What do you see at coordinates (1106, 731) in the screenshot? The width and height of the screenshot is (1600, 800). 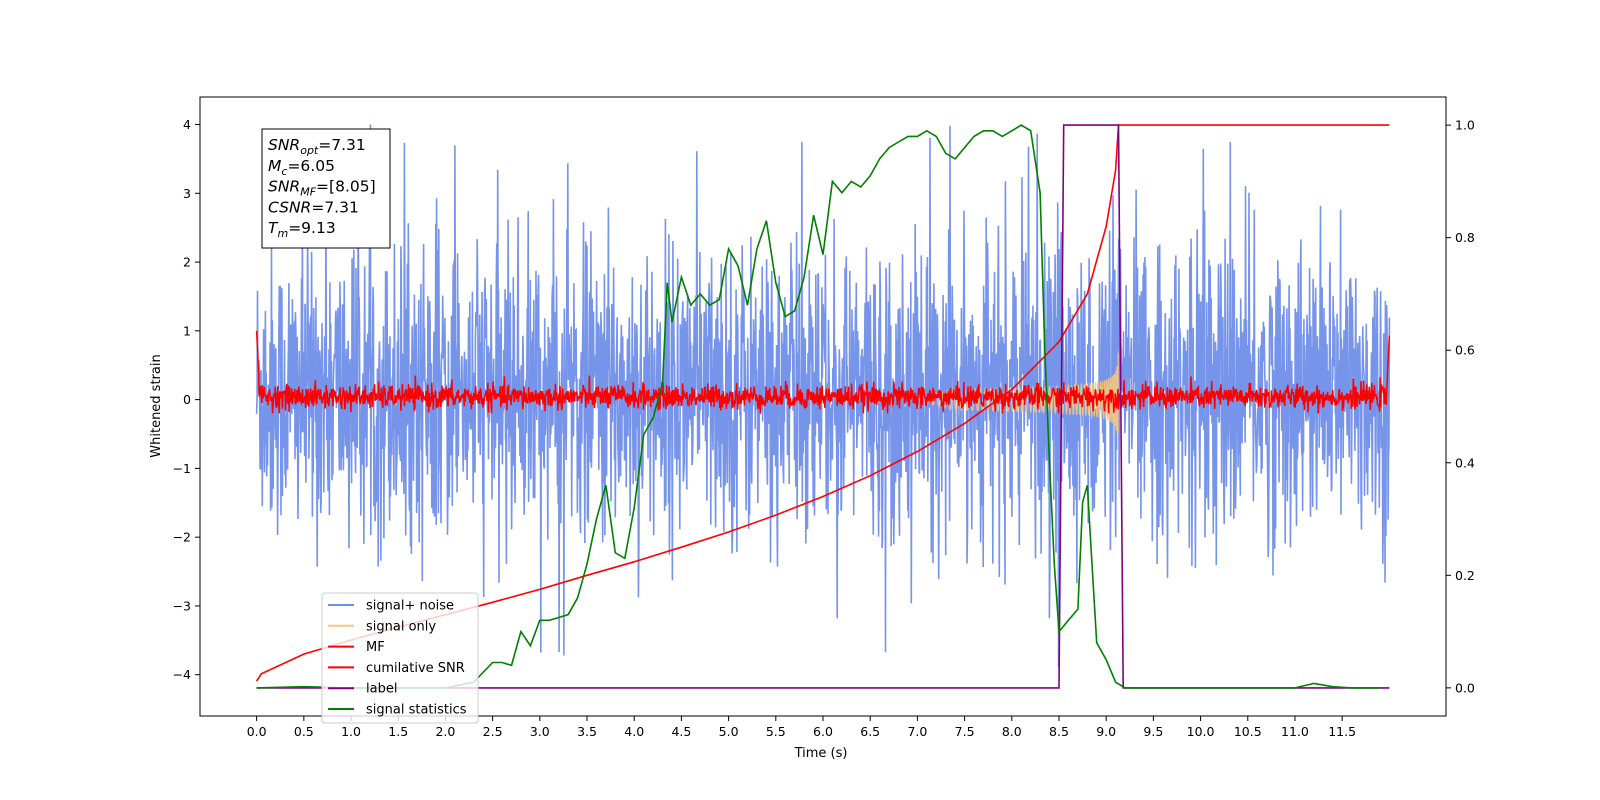 I see `x-tick-label: 9.0` at bounding box center [1106, 731].